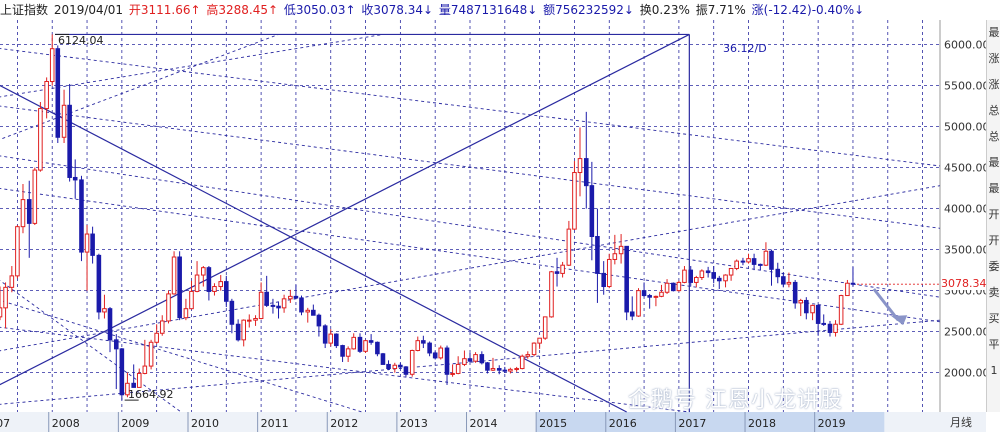  Describe the element at coordinates (397, 10) in the screenshot. I see `close-value: 收3078.34↓` at that location.